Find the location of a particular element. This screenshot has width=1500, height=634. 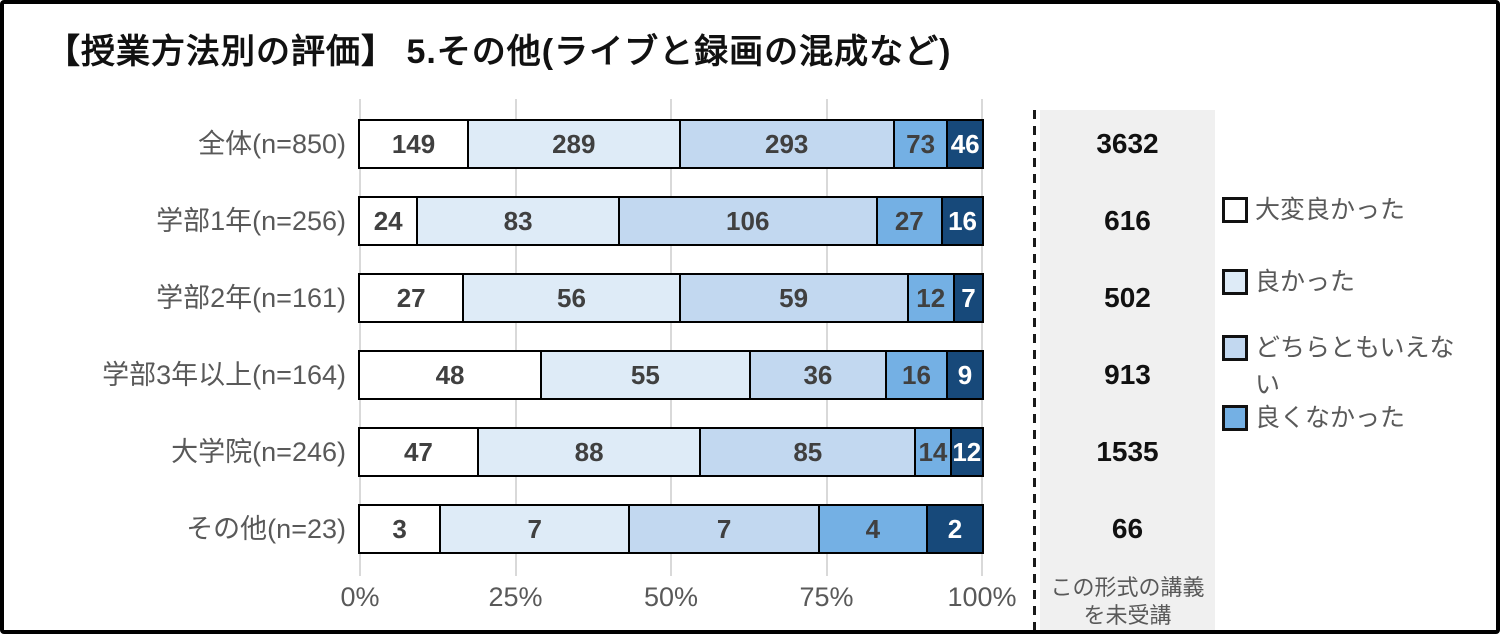

bar-row: 48 55 36 16 9 is located at coordinates (671, 375).